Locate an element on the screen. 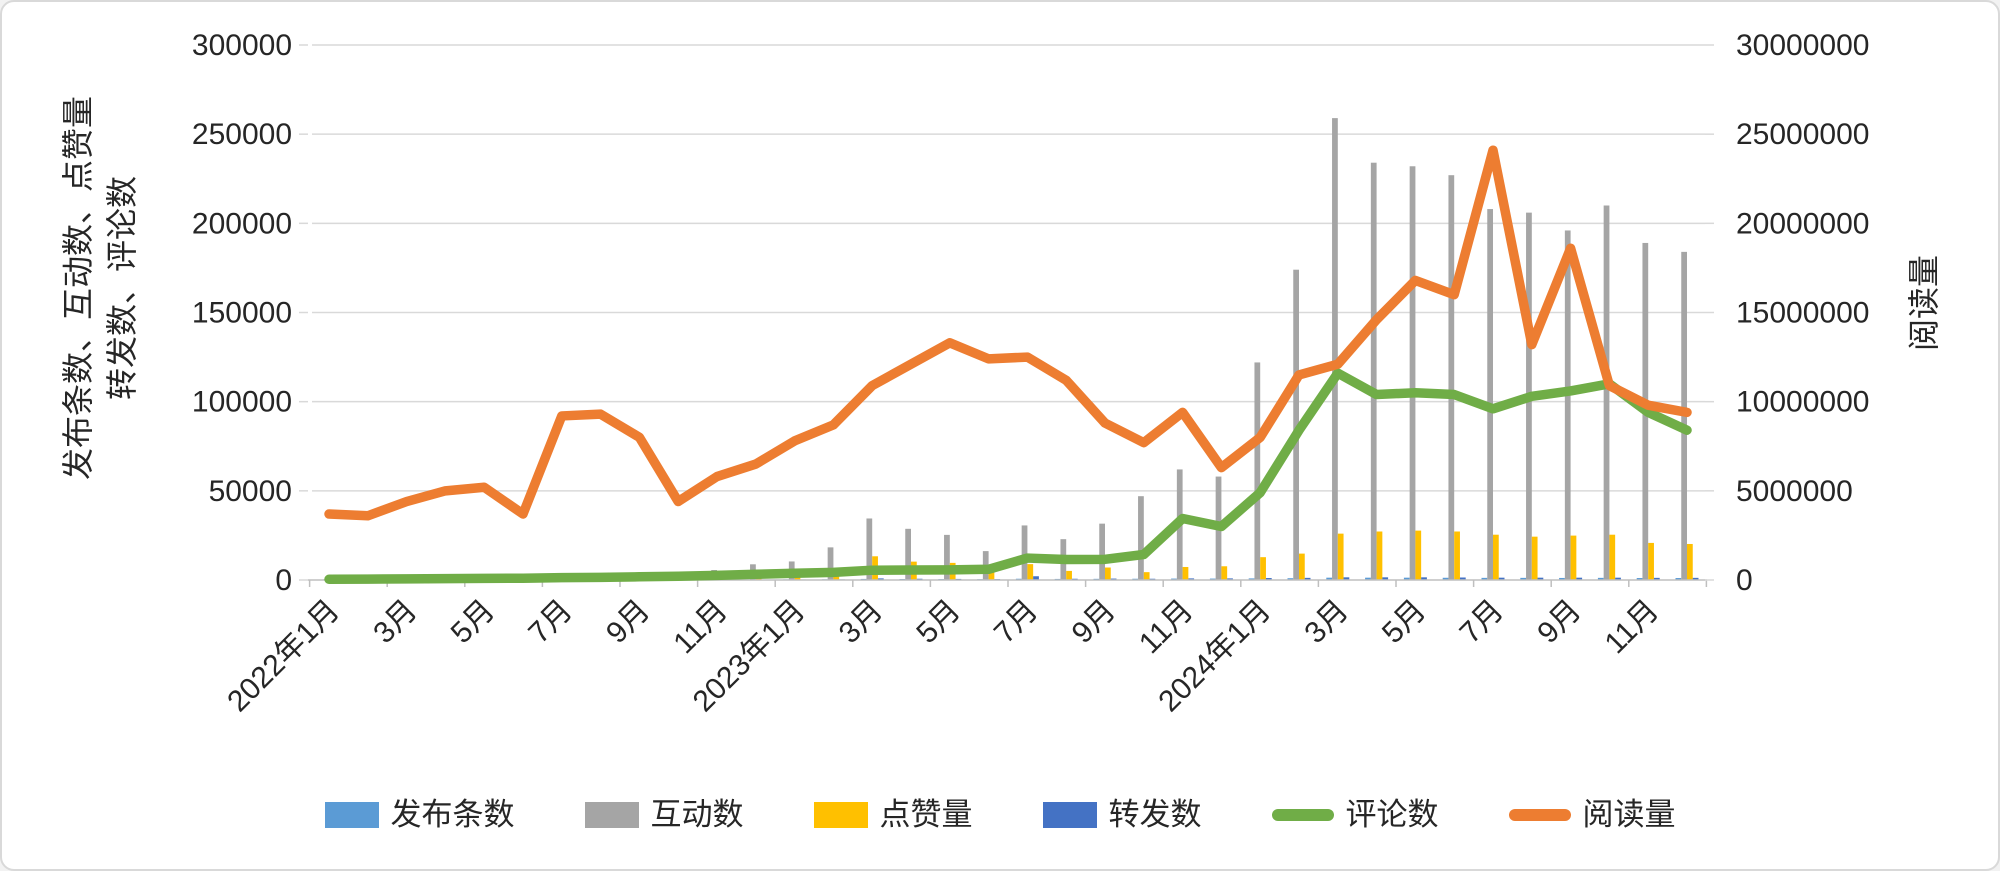 Image resolution: width=2000 pixels, height=871 pixels. left-axis-label: 200000 is located at coordinates (242, 223).